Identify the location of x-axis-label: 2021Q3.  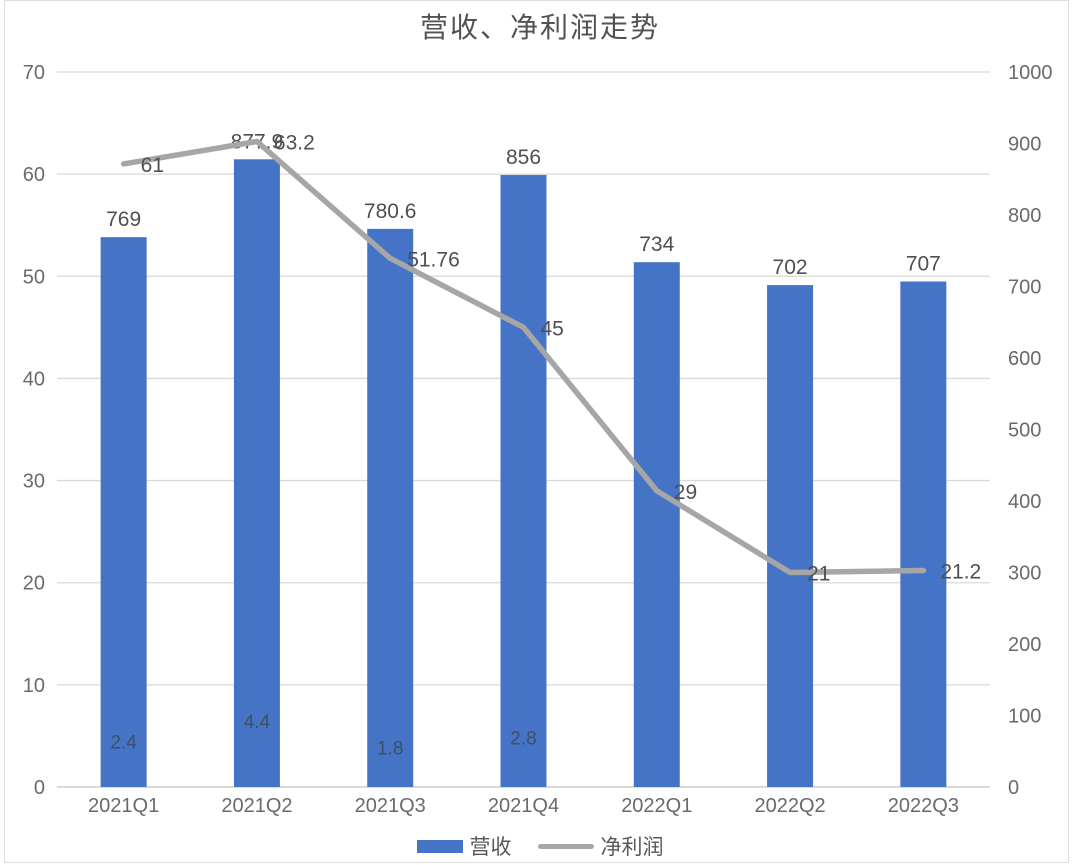
(390, 806).